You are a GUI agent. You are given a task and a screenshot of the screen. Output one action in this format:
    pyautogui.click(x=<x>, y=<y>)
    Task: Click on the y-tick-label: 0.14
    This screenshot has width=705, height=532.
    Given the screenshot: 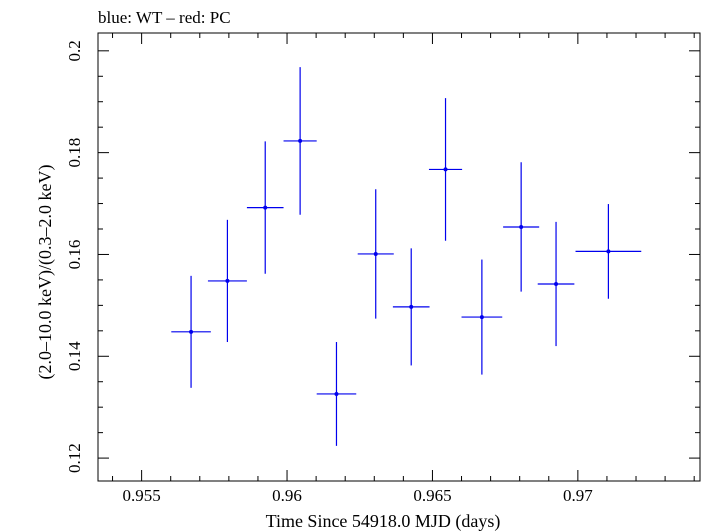 What is the action you would take?
    pyautogui.click(x=74, y=356)
    